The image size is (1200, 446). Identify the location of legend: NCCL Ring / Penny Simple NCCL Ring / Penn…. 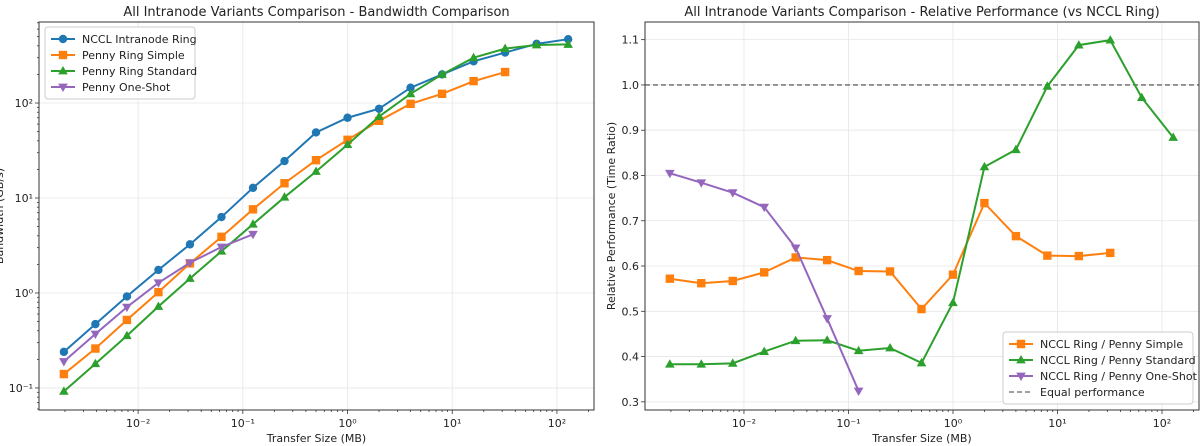
(1100, 368).